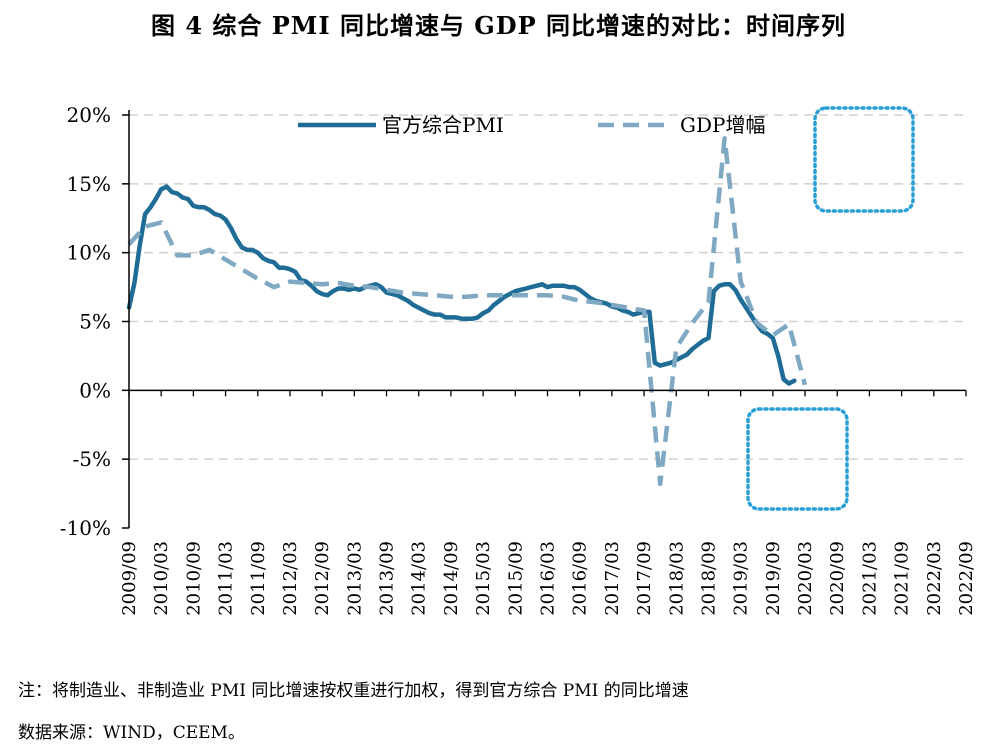  Describe the element at coordinates (773, 578) in the screenshot. I see `x-tick-label: 2019/09` at that location.